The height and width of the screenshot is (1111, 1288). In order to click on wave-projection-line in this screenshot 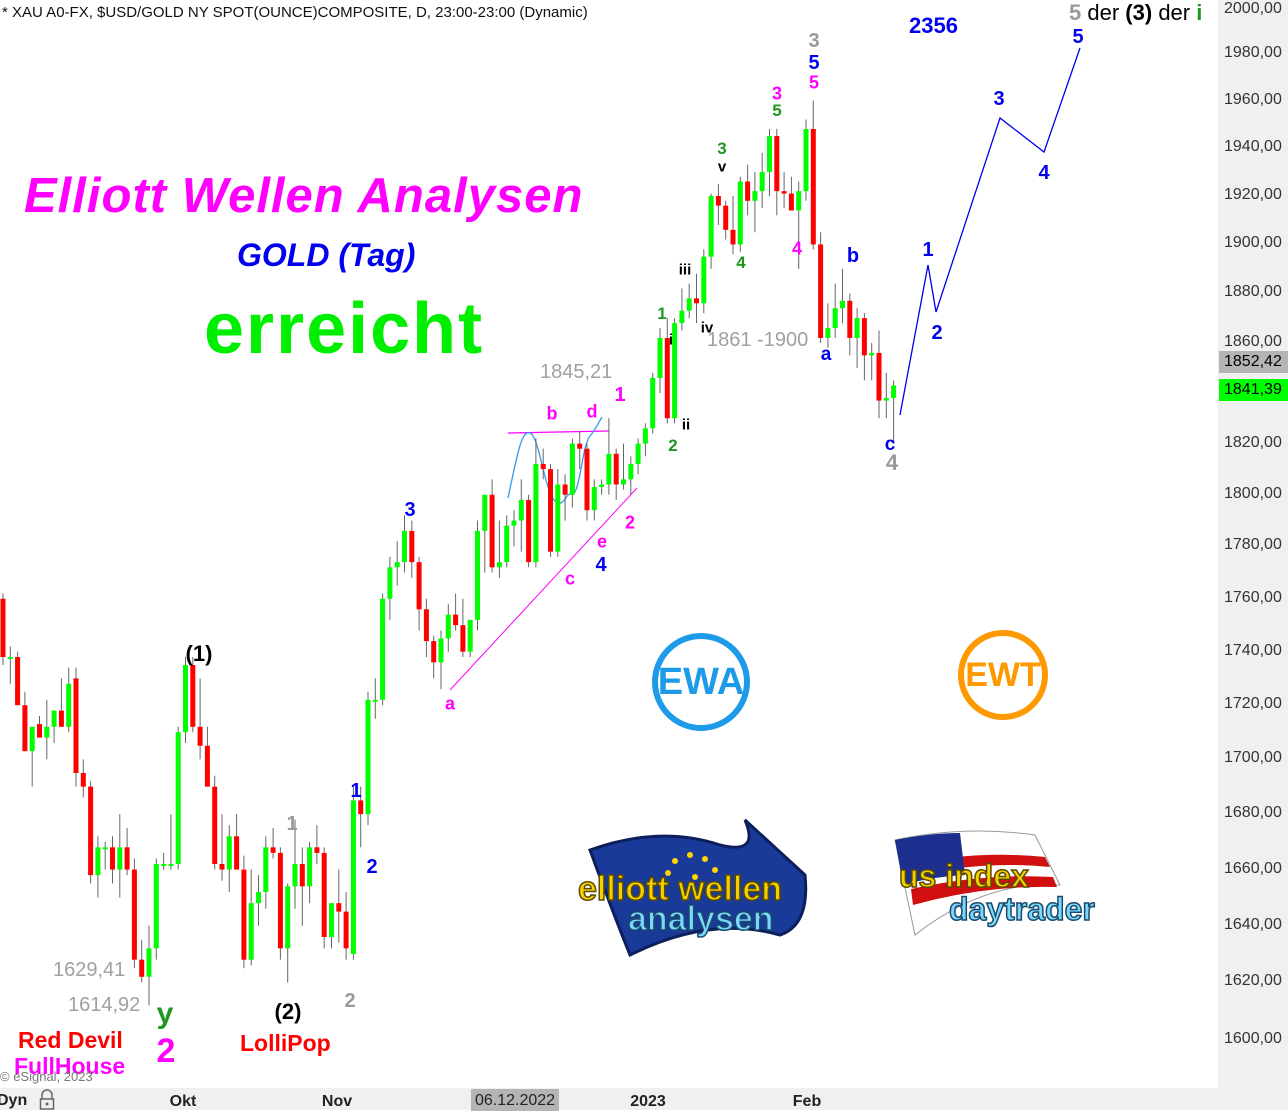, I will do `click(990, 231)`.